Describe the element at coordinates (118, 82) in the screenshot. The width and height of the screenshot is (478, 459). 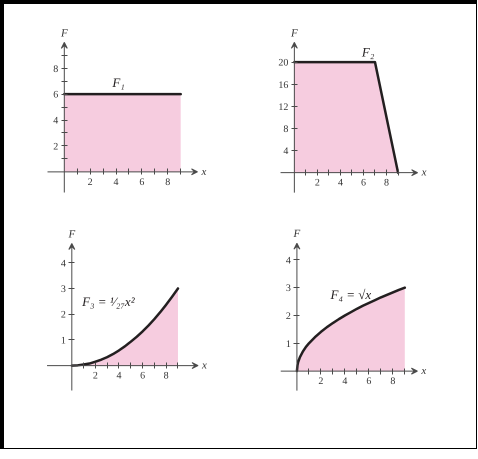
I see `annotation: F₁` at that location.